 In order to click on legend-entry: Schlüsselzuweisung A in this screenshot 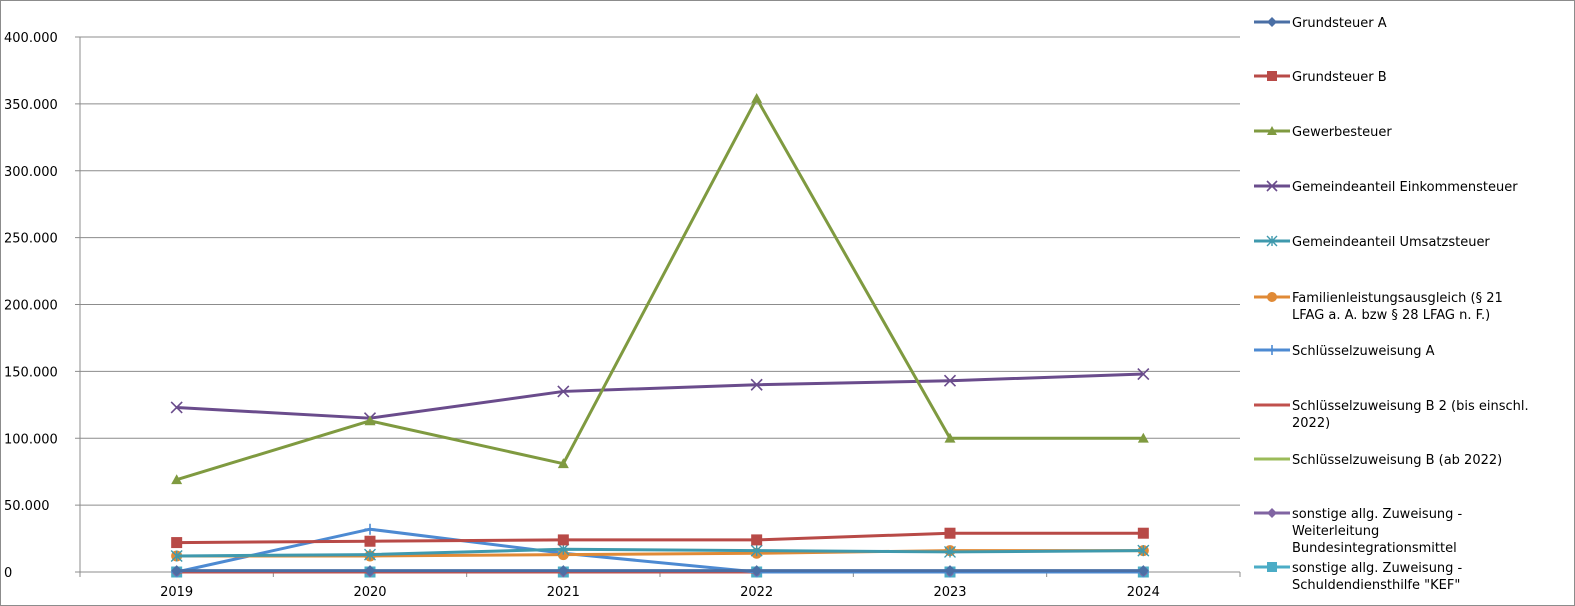, I will do `click(1344, 351)`.